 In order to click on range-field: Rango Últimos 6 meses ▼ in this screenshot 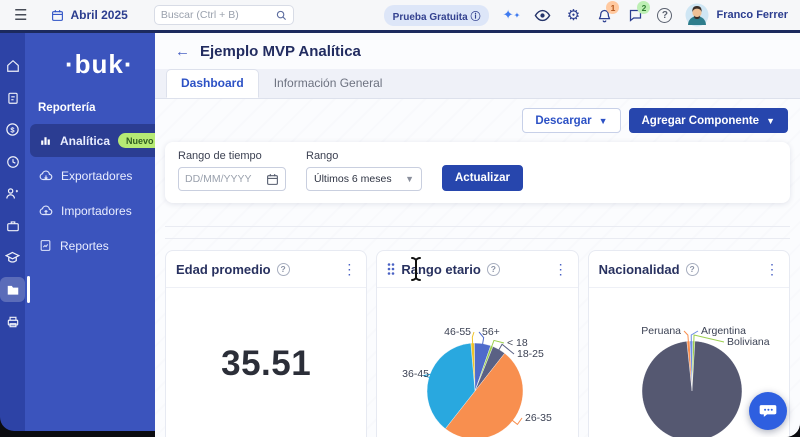, I will do `click(364, 170)`.